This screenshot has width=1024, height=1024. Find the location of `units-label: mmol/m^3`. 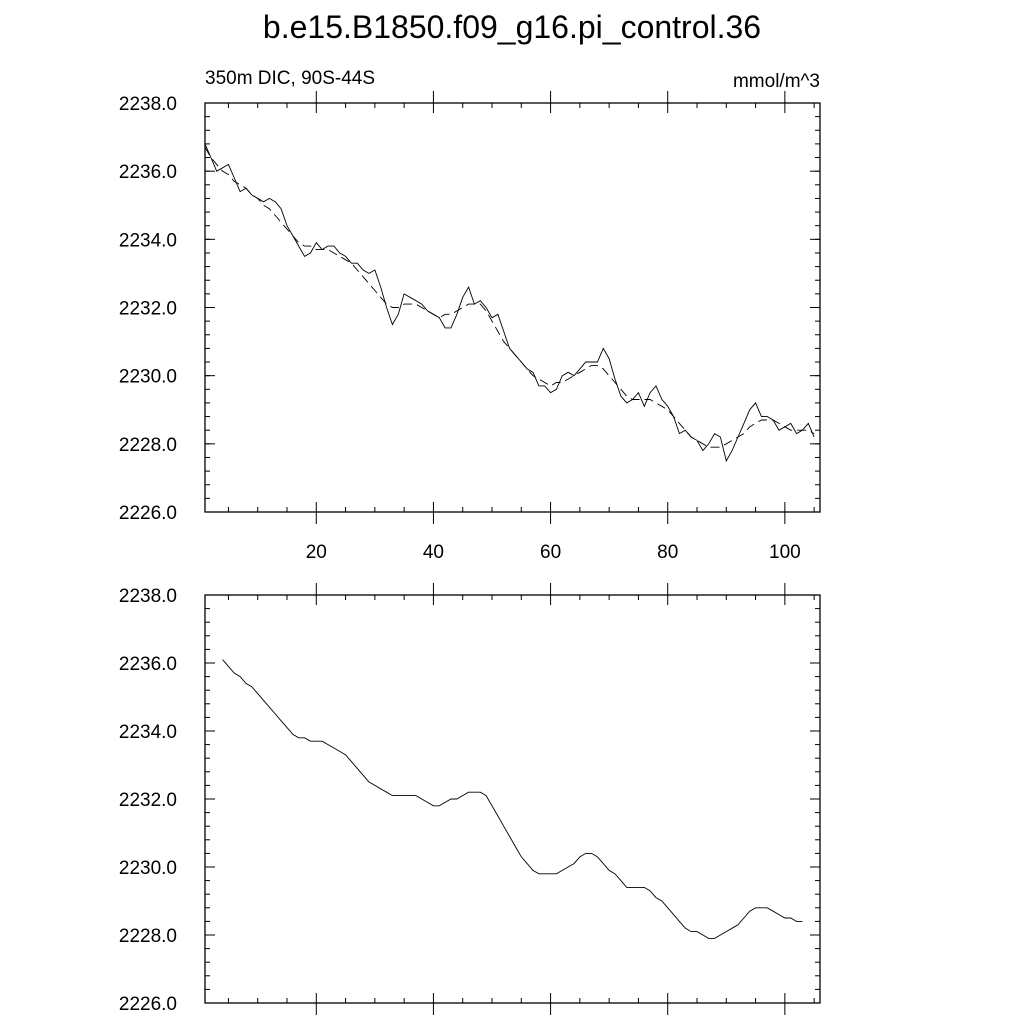

units-label: mmol/m^3 is located at coordinates (776, 81).